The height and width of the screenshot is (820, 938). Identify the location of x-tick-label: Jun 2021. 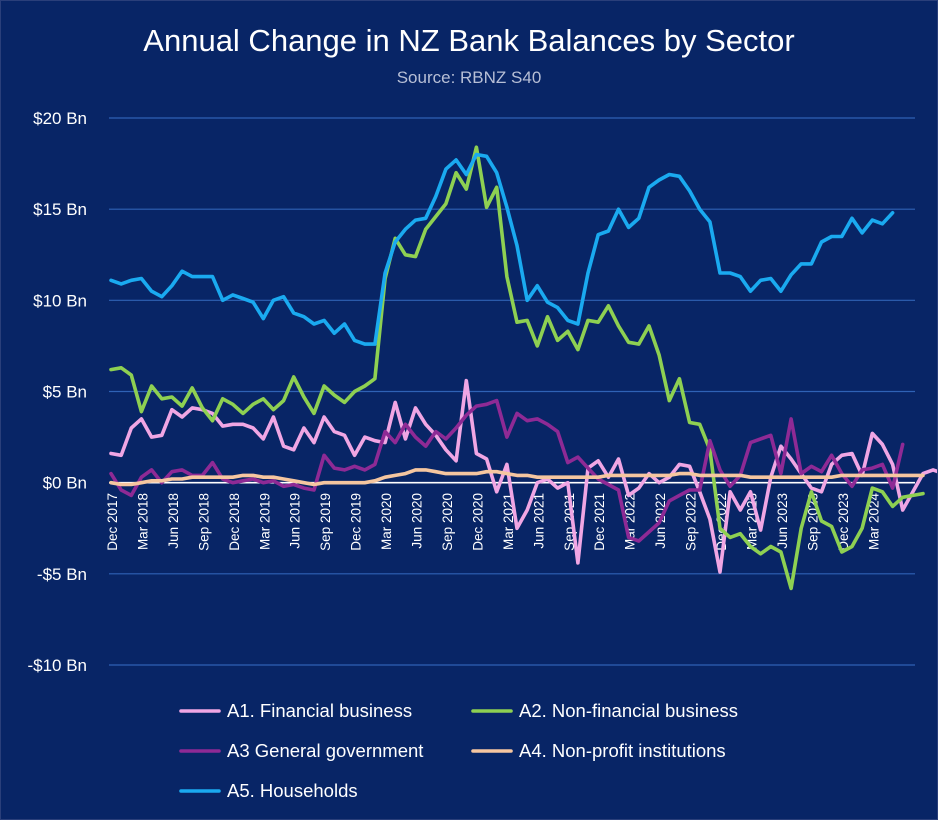
(538, 521).